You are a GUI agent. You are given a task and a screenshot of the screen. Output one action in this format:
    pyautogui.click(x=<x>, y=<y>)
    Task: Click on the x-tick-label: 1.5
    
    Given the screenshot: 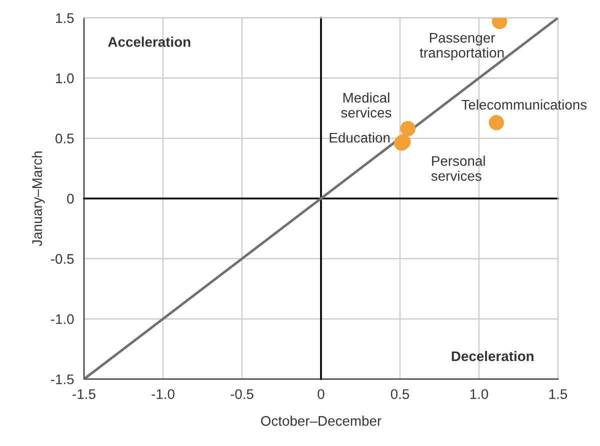 What is the action you would take?
    pyautogui.click(x=558, y=394)
    